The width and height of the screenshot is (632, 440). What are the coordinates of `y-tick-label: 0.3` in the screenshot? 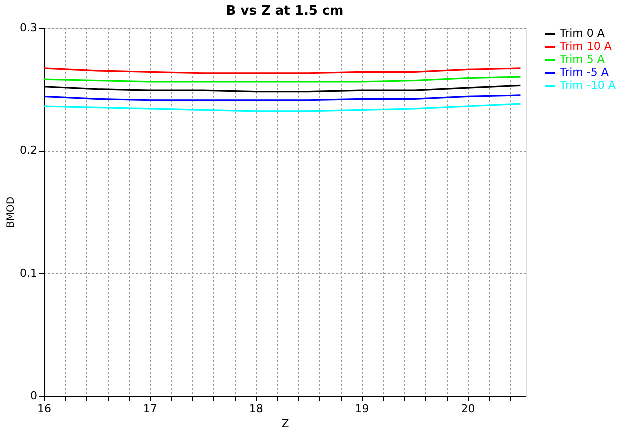 It's located at (29, 28).